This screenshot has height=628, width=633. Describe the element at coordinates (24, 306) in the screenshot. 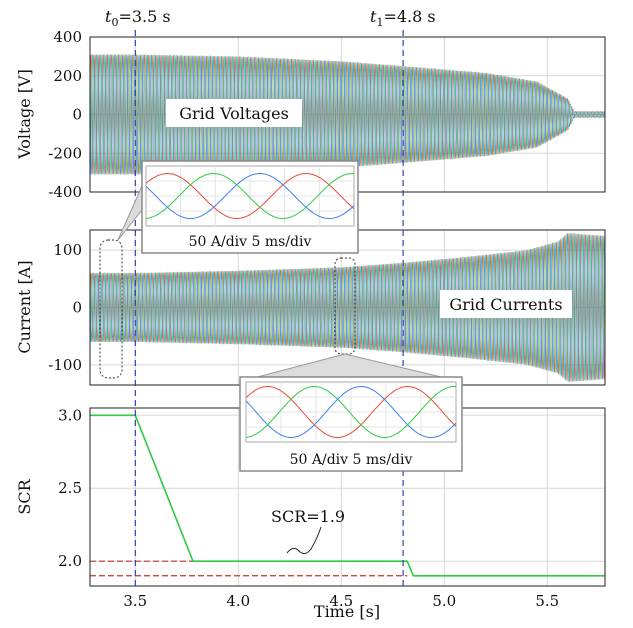

I see `current-ylabel: Current [A]` at that location.